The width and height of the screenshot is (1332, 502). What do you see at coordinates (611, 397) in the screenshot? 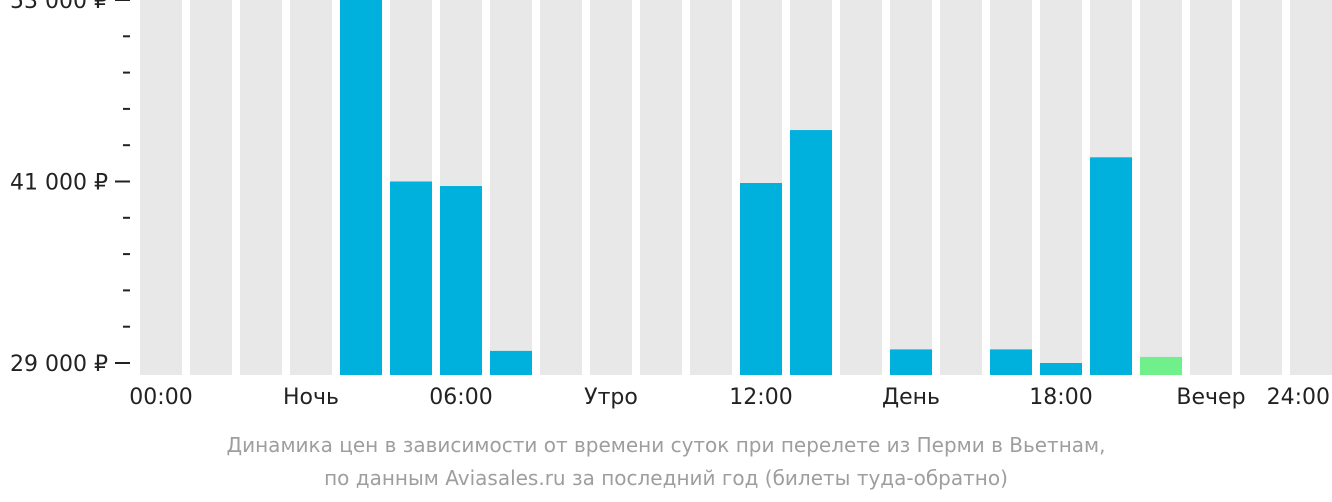
I see `x-tick-label: Утро` at bounding box center [611, 397].